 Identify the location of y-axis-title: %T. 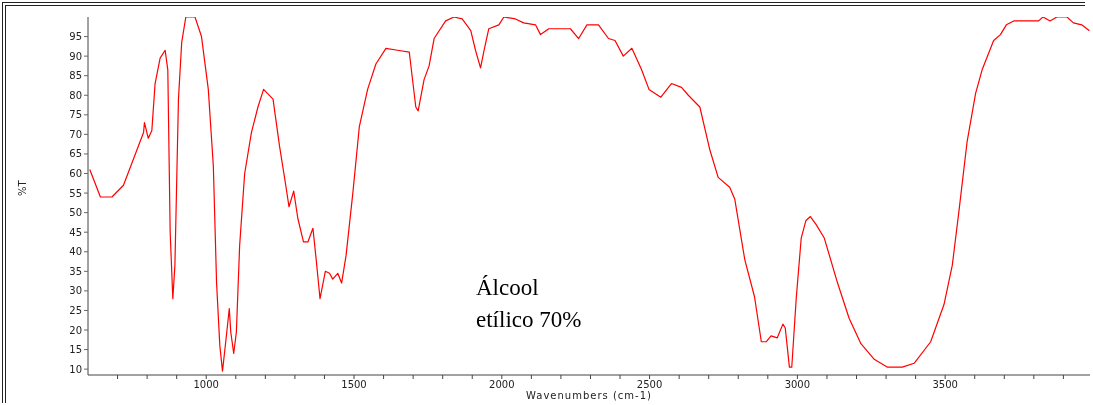
(22, 187).